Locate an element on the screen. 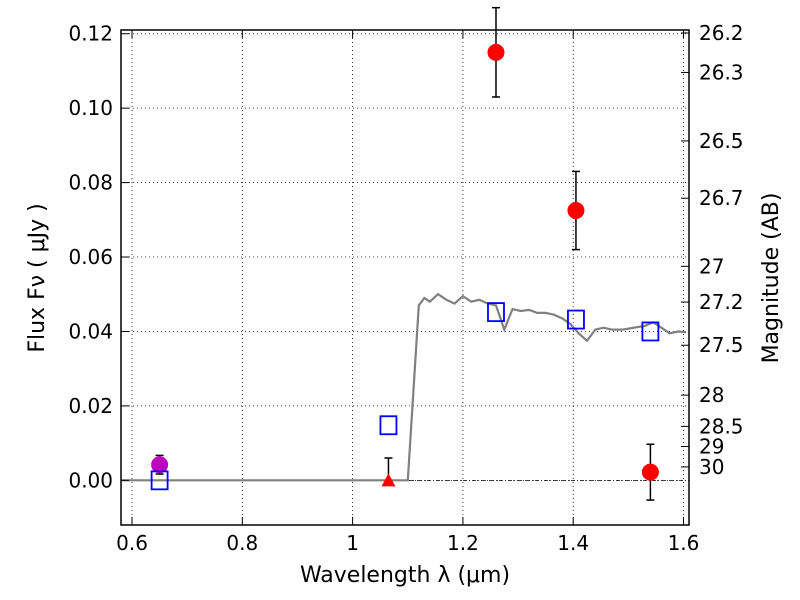 This screenshot has height=600, width=800. y-tick-label: 0.00 is located at coordinates (90, 480).